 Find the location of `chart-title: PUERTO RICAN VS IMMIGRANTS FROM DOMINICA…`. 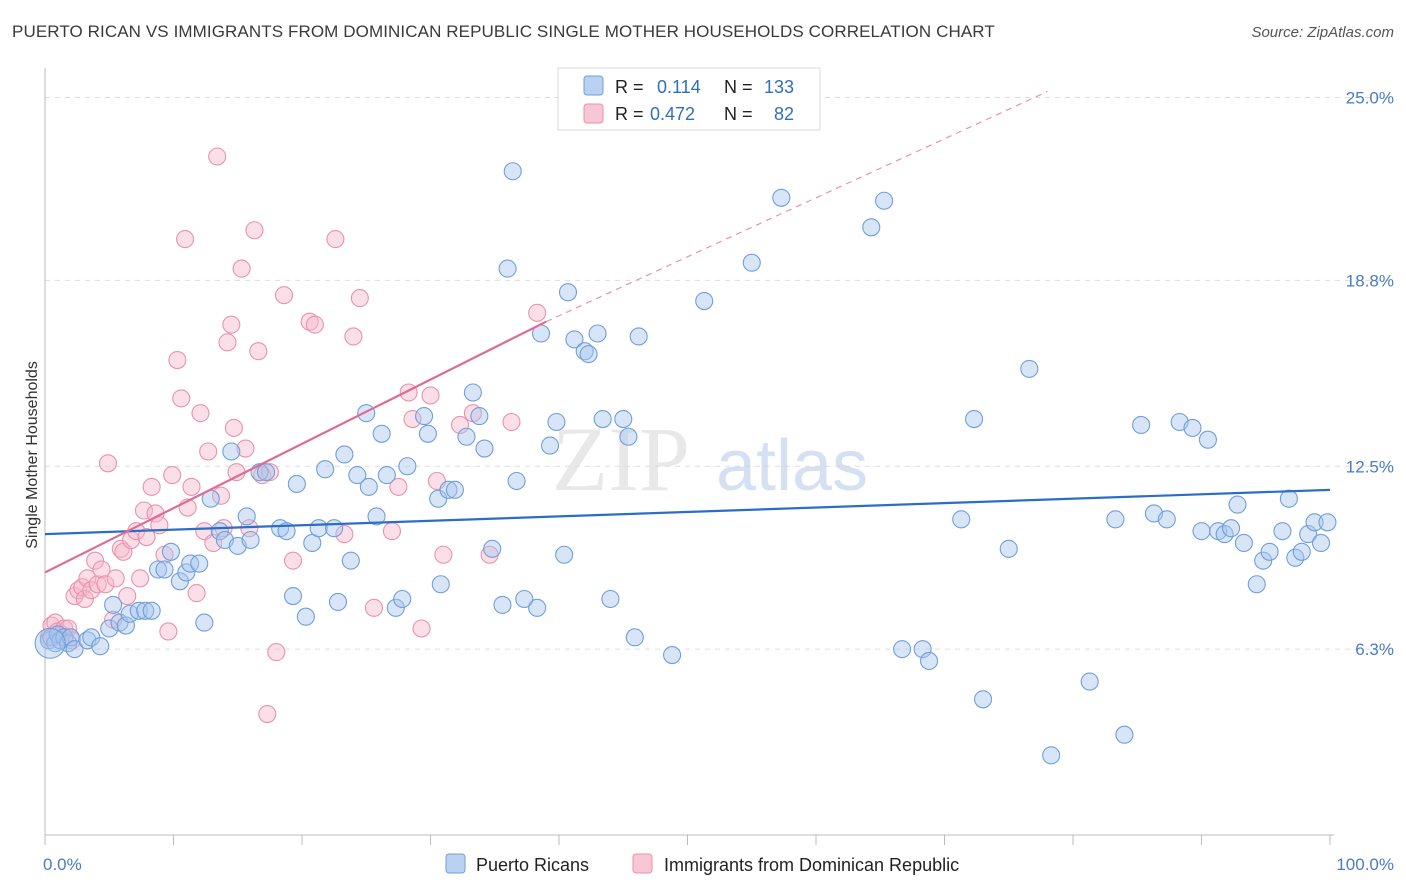

chart-title: PUERTO RICAN VS IMMIGRANTS FROM DOMINICA… is located at coordinates (503, 31).